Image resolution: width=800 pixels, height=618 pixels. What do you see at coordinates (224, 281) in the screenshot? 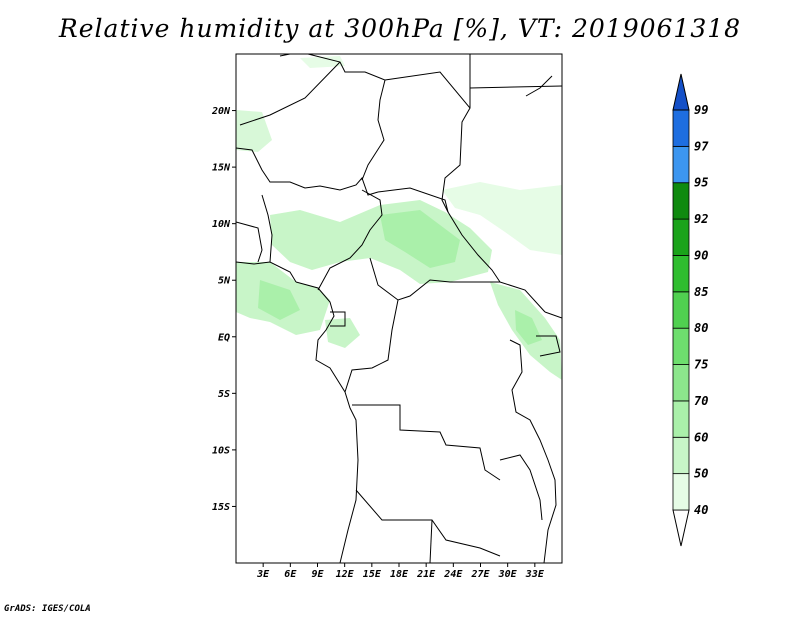
I see `lat-tick-label: 5N` at bounding box center [224, 281].